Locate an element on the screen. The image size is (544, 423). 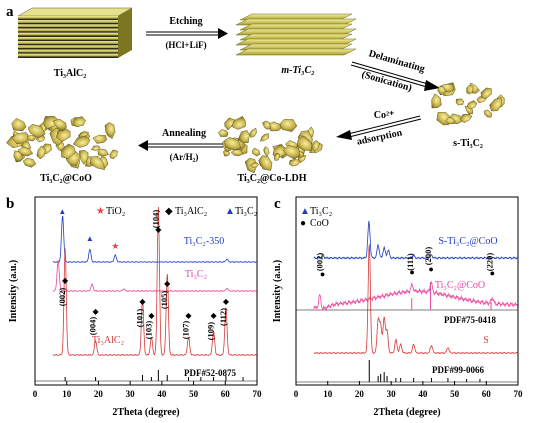
peak-label: (200) is located at coordinates (428, 256).